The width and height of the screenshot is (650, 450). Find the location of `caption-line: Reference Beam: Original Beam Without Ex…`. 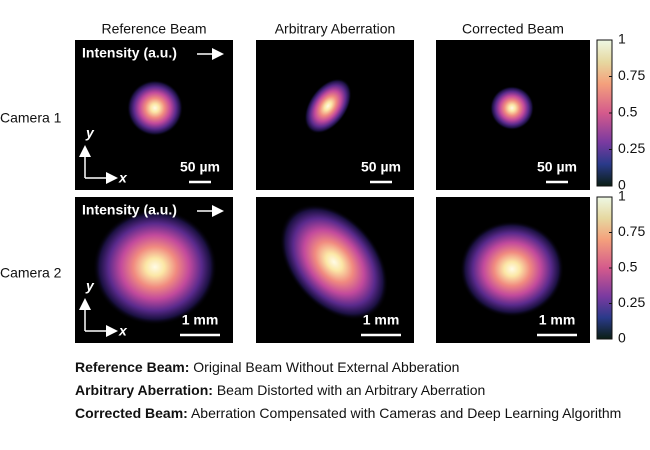

caption-line: Reference Beam: Original Beam Without Ex… is located at coordinates (355, 367).